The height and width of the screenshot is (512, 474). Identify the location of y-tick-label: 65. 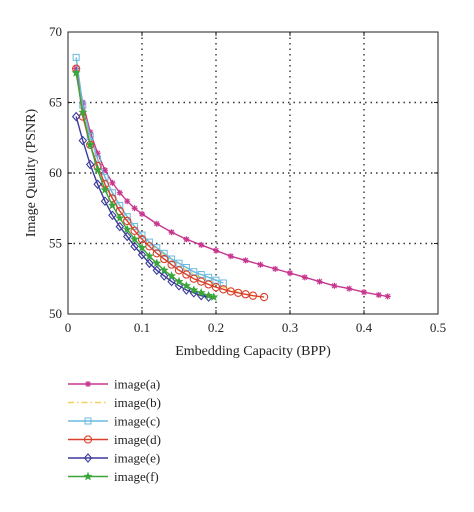
(55, 102).